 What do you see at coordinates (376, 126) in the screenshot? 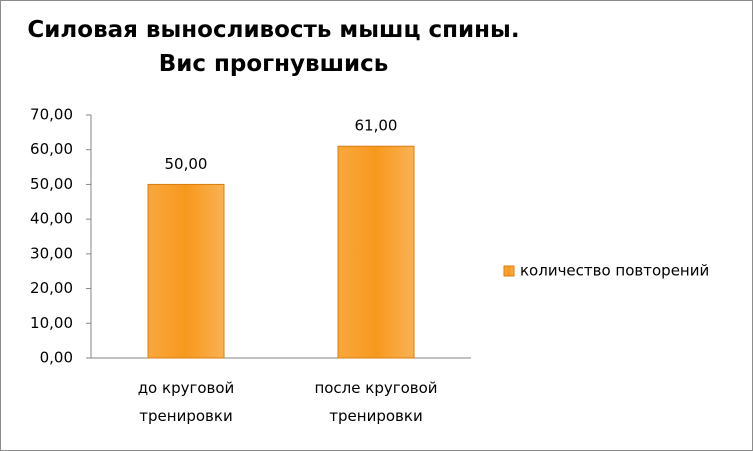
I see `data-label: 61,00` at bounding box center [376, 126].